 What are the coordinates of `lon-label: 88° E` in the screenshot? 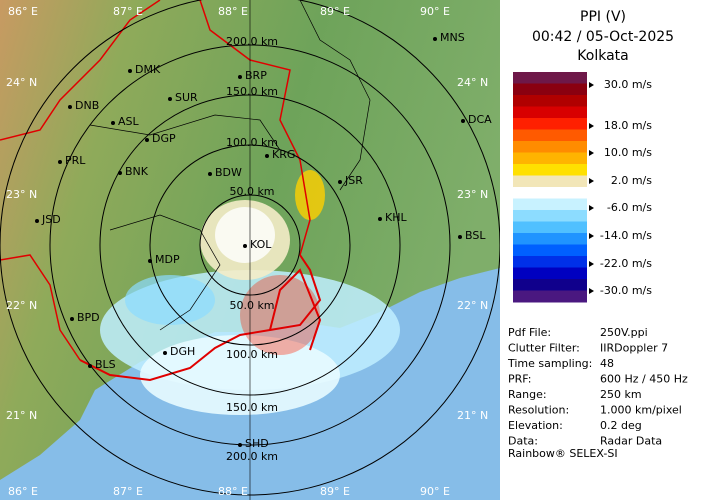 It's located at (233, 491).